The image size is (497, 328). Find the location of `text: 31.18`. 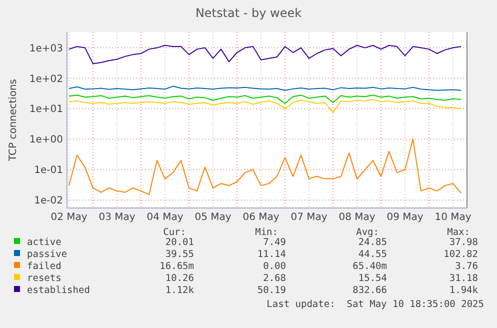

text: 31.18 is located at coordinates (463, 278).